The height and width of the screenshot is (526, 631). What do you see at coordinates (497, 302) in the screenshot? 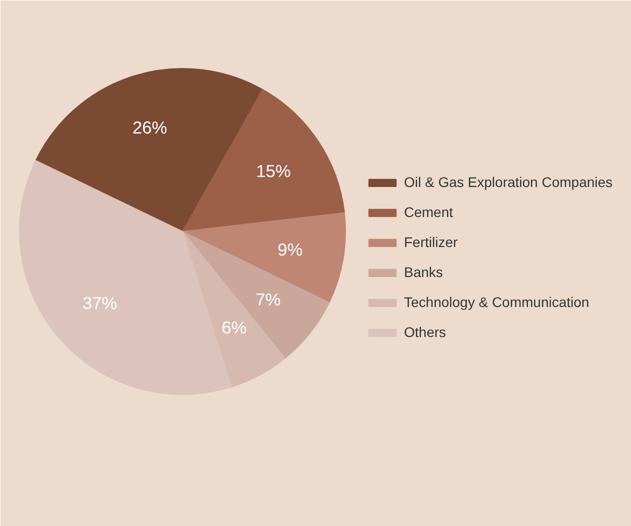
I see `legend-label: Technology & Communication` at bounding box center [497, 302].